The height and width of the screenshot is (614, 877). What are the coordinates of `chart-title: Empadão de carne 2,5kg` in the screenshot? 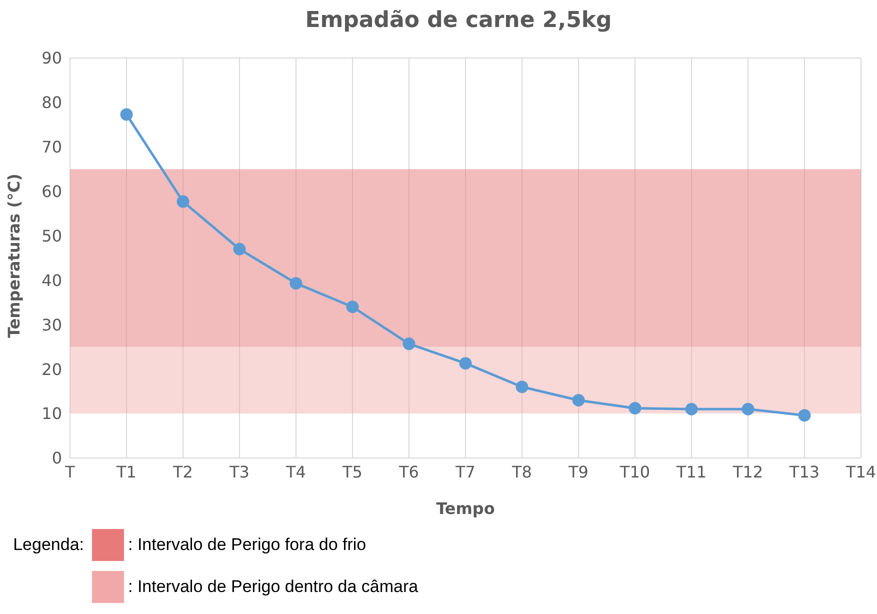 It's located at (458, 21).